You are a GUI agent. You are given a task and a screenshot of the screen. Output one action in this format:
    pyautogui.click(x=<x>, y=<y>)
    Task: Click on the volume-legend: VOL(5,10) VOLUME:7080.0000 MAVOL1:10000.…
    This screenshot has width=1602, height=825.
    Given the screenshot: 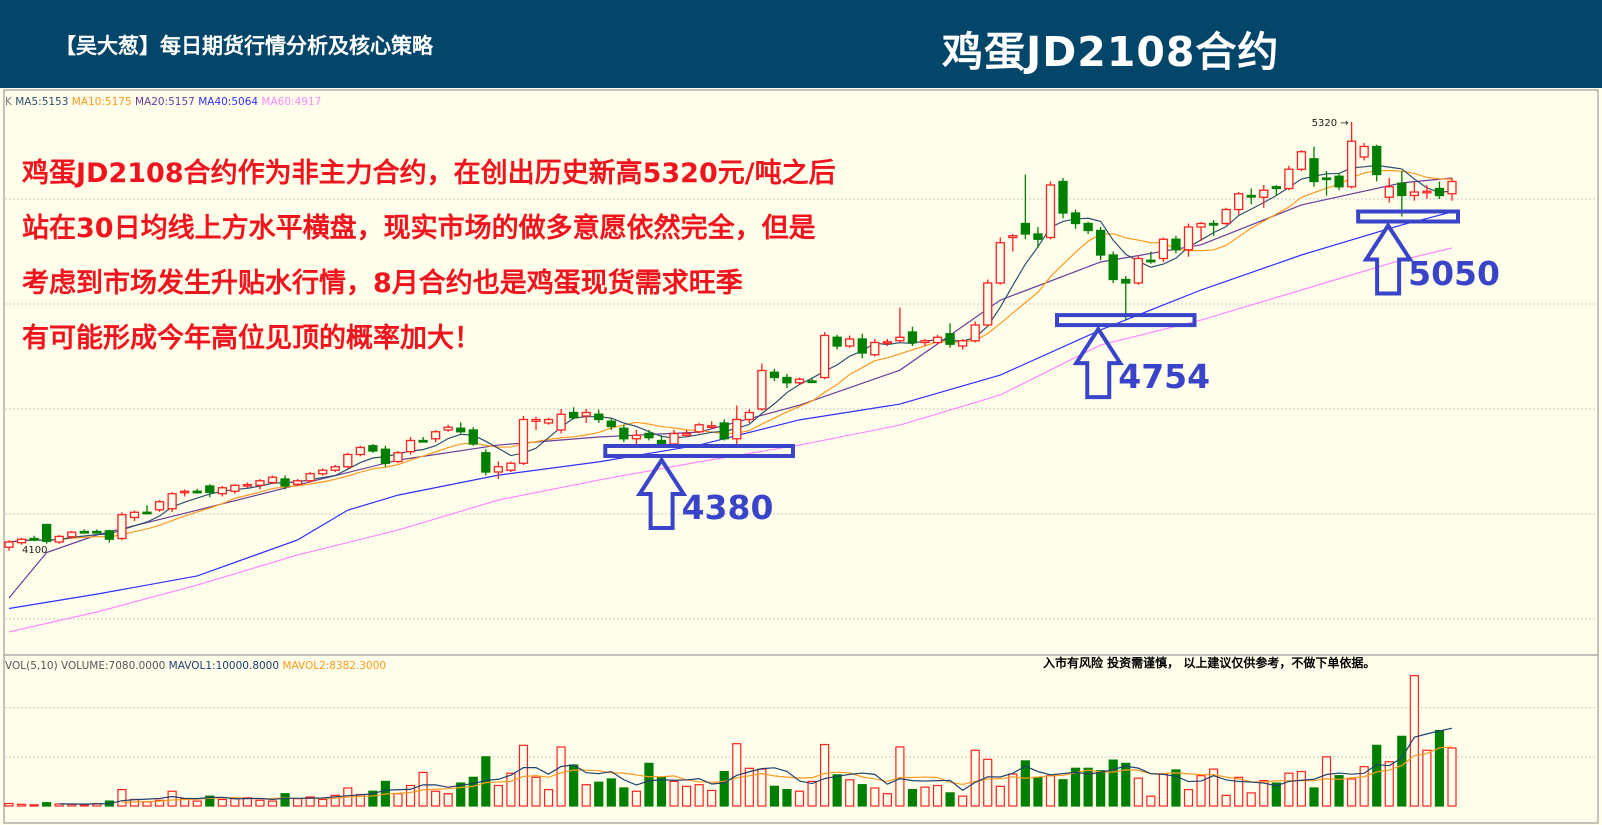 What is the action you would take?
    pyautogui.click(x=195, y=666)
    